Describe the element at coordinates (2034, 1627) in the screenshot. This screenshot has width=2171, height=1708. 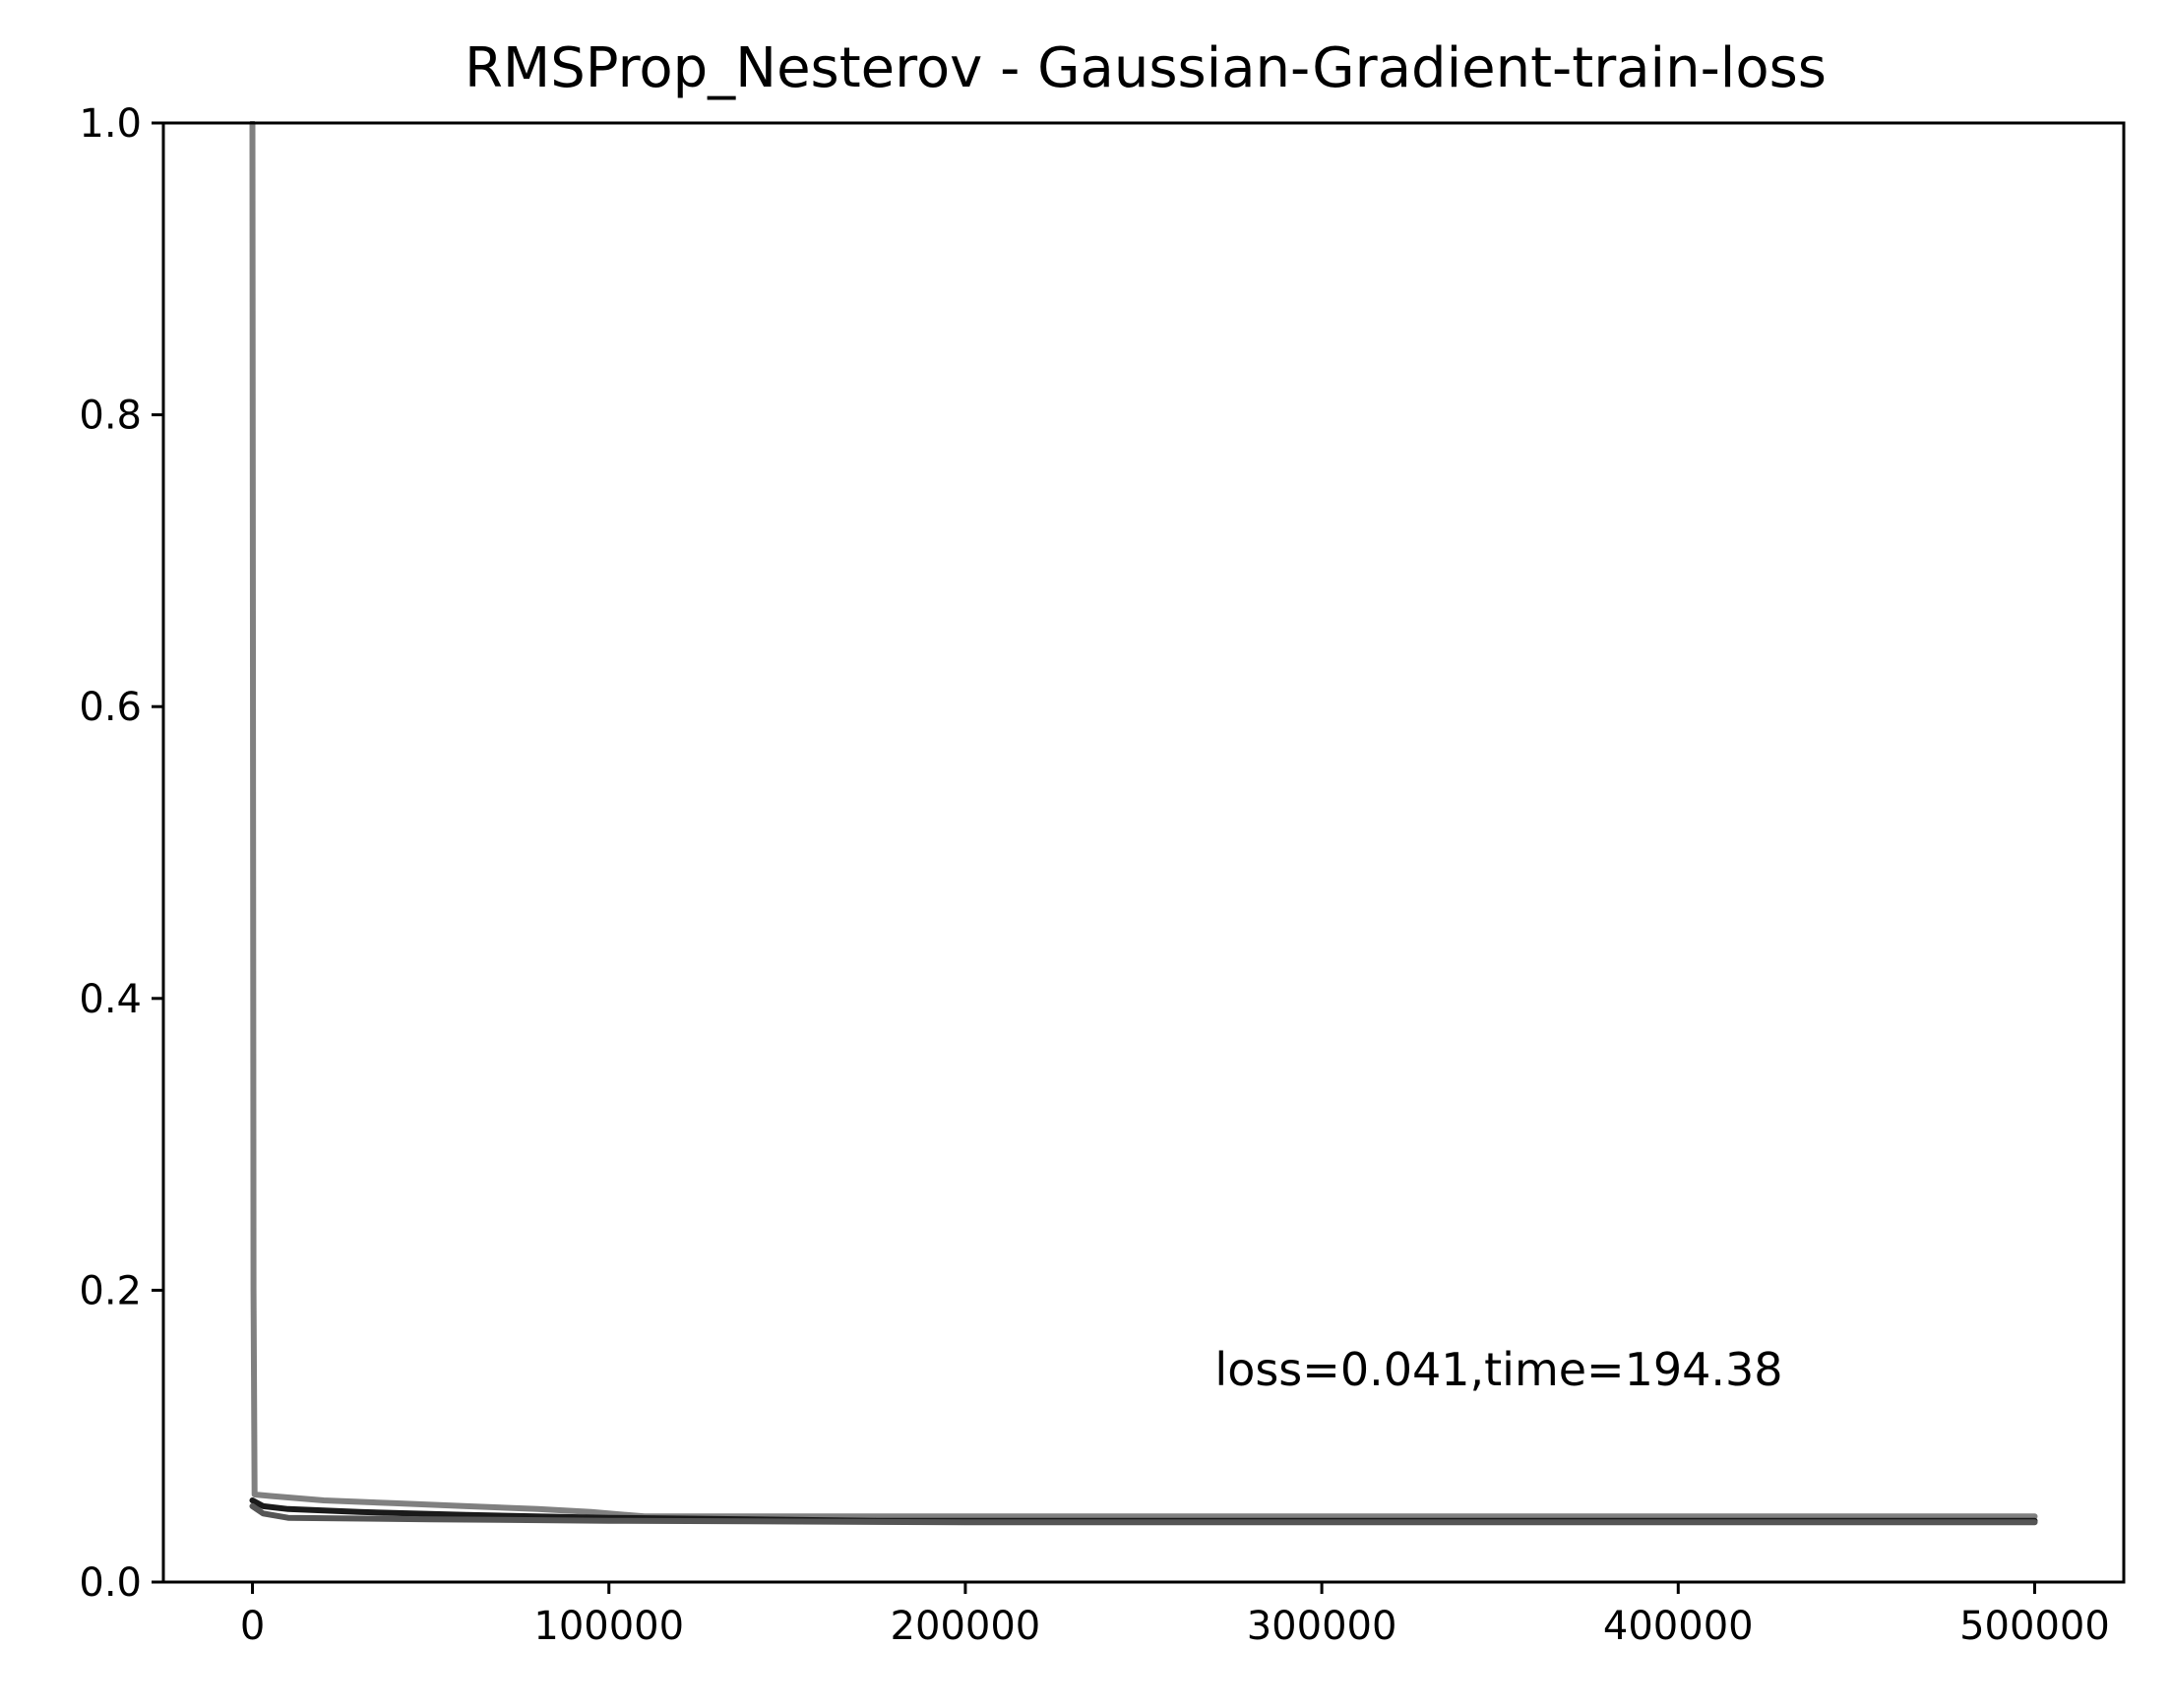
I see `x-tick-label: 500000` at that location.